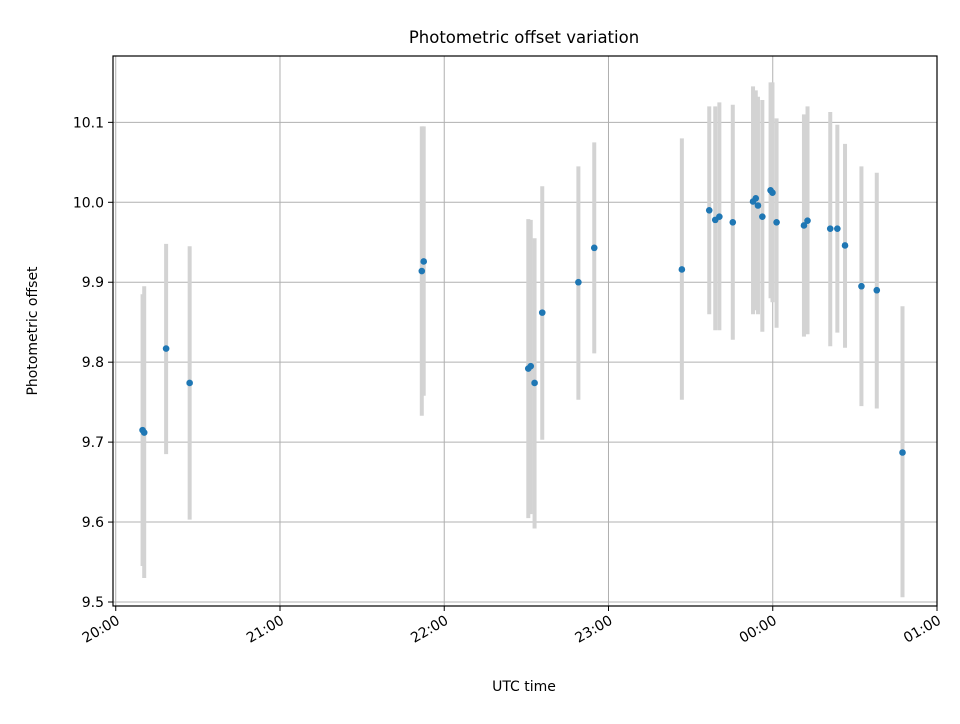 The image size is (960, 724). I want to click on y-axis-label: Photometric offset, so click(33, 331).